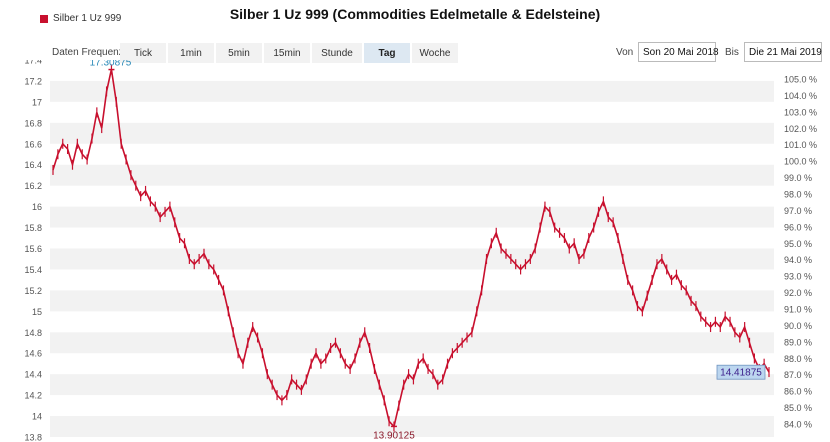  I want to click on min-label: 13.90125, so click(394, 435).